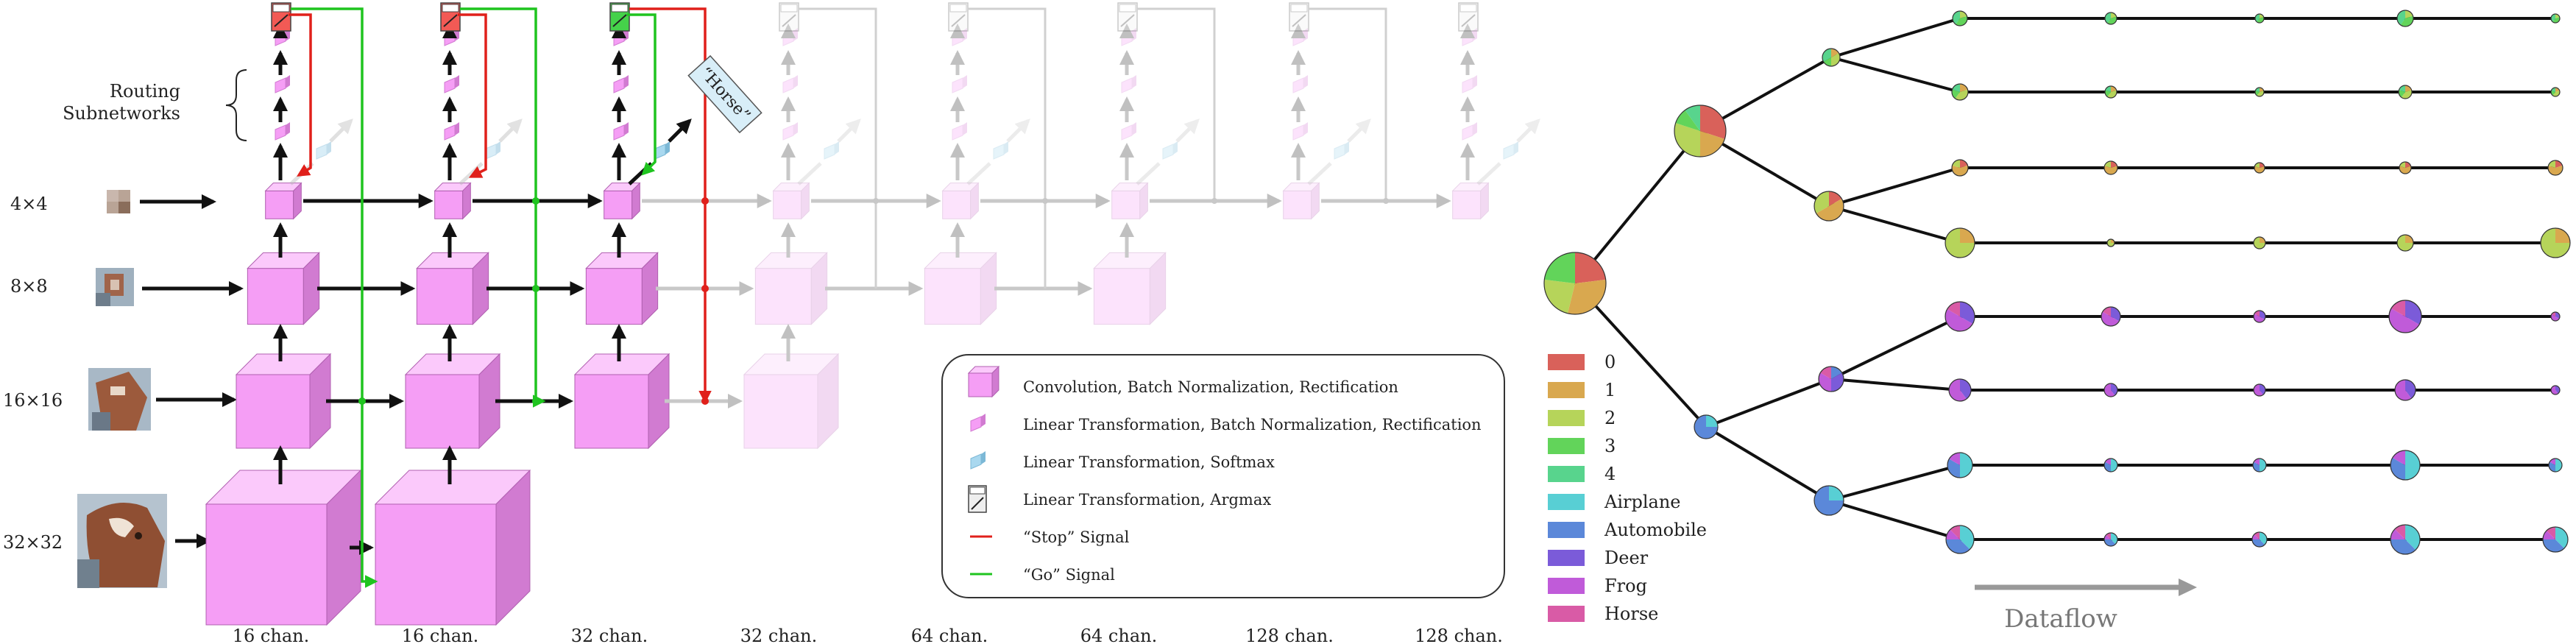 The width and height of the screenshot is (2576, 644). I want to click on softmax-block-col1, so click(323, 150).